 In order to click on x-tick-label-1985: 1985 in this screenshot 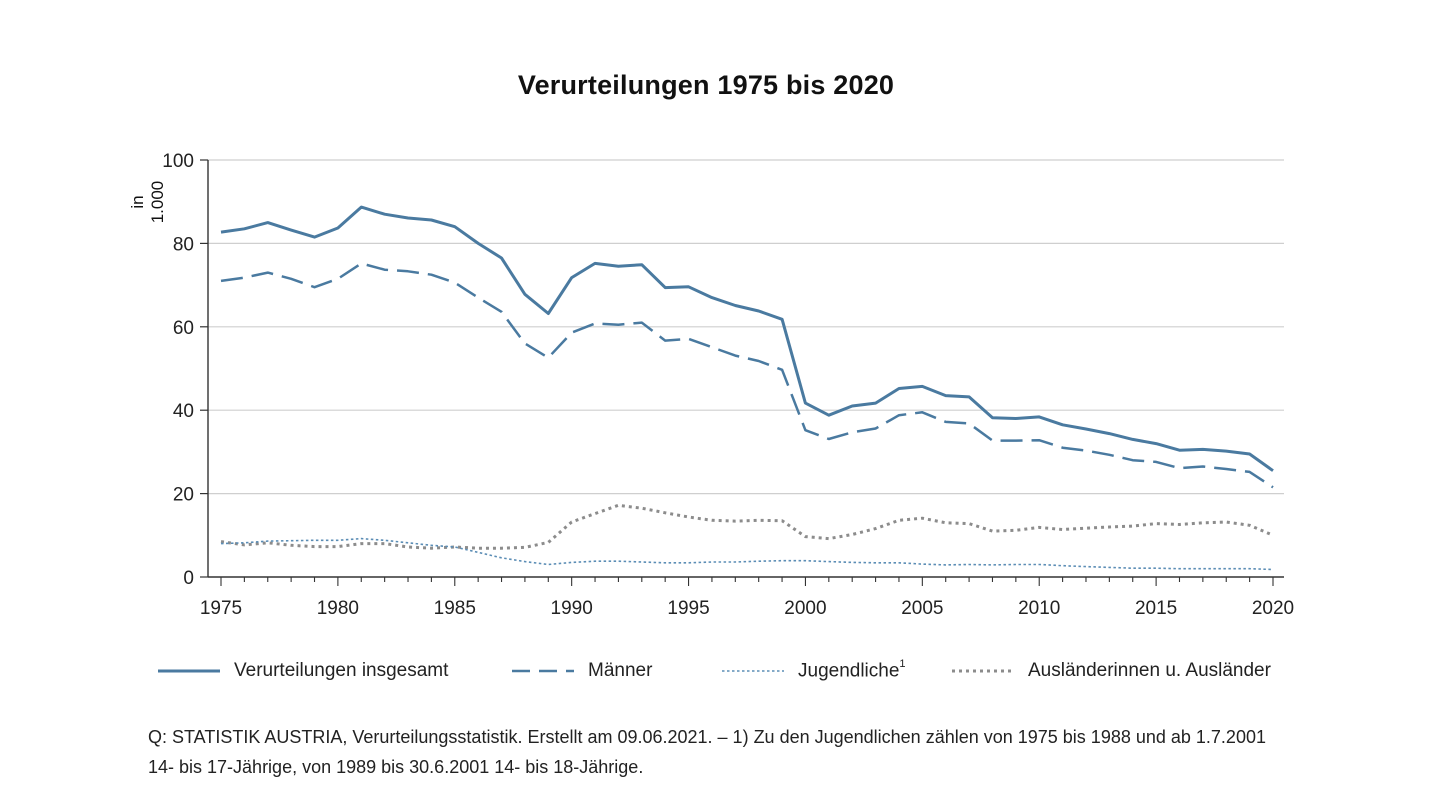, I will do `click(455, 608)`.